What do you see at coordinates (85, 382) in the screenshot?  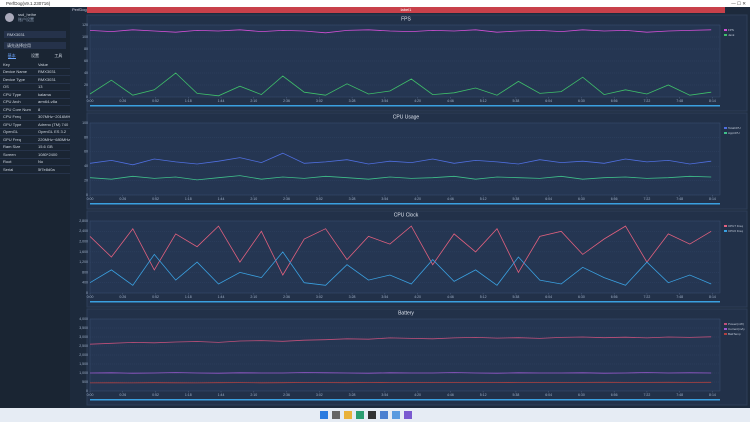 I see `y-tick-label: 500` at bounding box center [85, 382].